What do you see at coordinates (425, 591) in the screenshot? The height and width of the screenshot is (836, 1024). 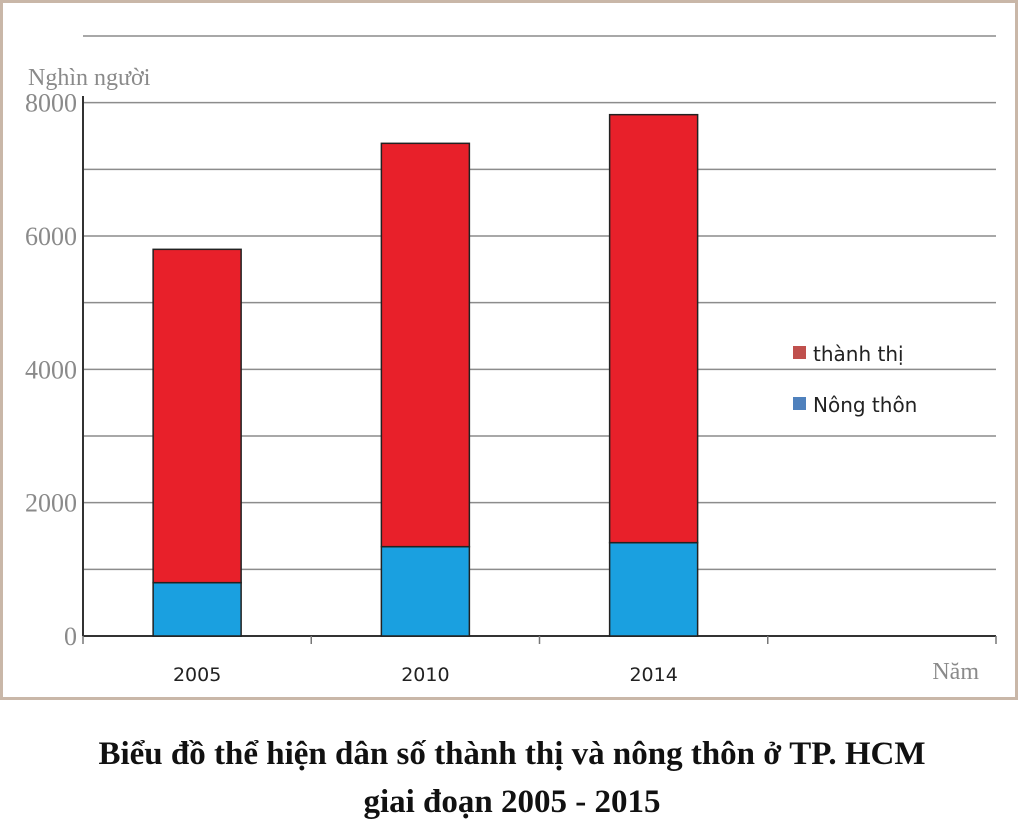 I see `bar-2010-nong-thon` at bounding box center [425, 591].